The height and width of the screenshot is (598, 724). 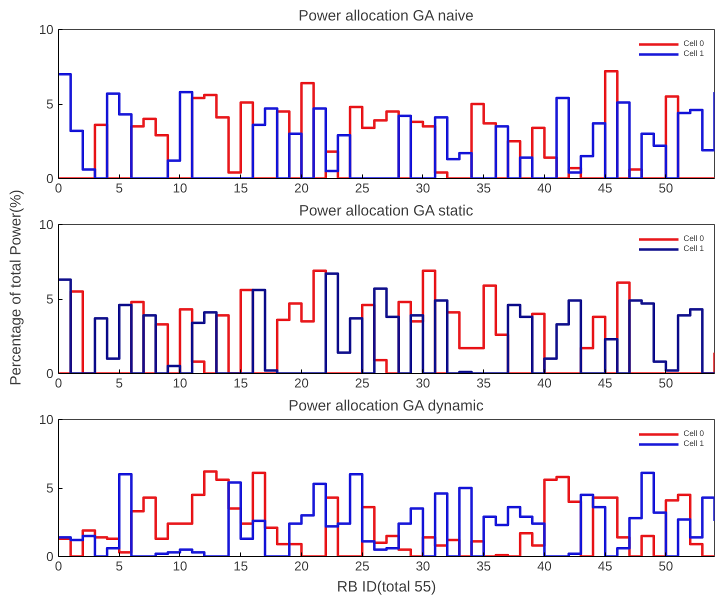 What do you see at coordinates (386, 587) in the screenshot?
I see `x-axis-title: RB ID(total 55)` at bounding box center [386, 587].